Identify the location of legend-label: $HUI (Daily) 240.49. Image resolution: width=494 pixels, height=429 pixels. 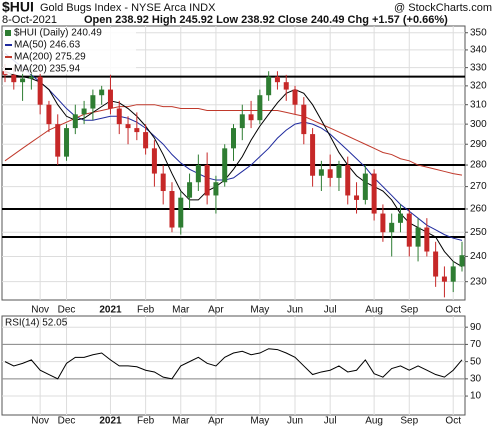
(58, 33).